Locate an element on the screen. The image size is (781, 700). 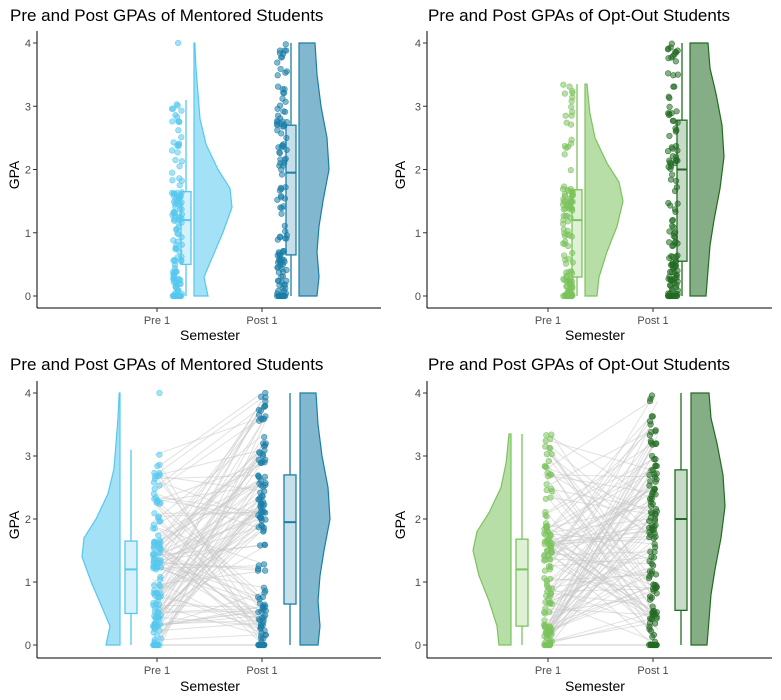
x-axis-title: Semester is located at coordinates (210, 335).